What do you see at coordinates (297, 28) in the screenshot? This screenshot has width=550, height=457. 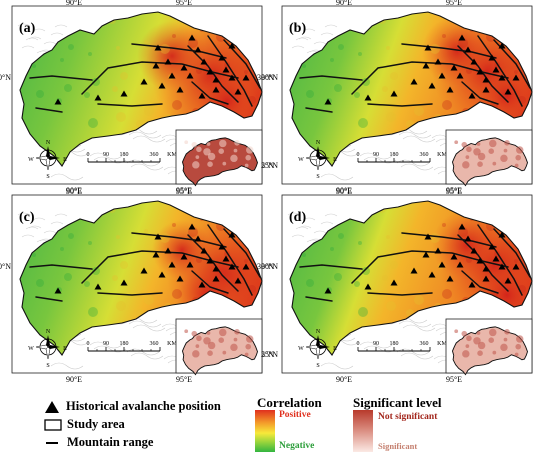 I see `panel-label: (b)` at bounding box center [297, 28].